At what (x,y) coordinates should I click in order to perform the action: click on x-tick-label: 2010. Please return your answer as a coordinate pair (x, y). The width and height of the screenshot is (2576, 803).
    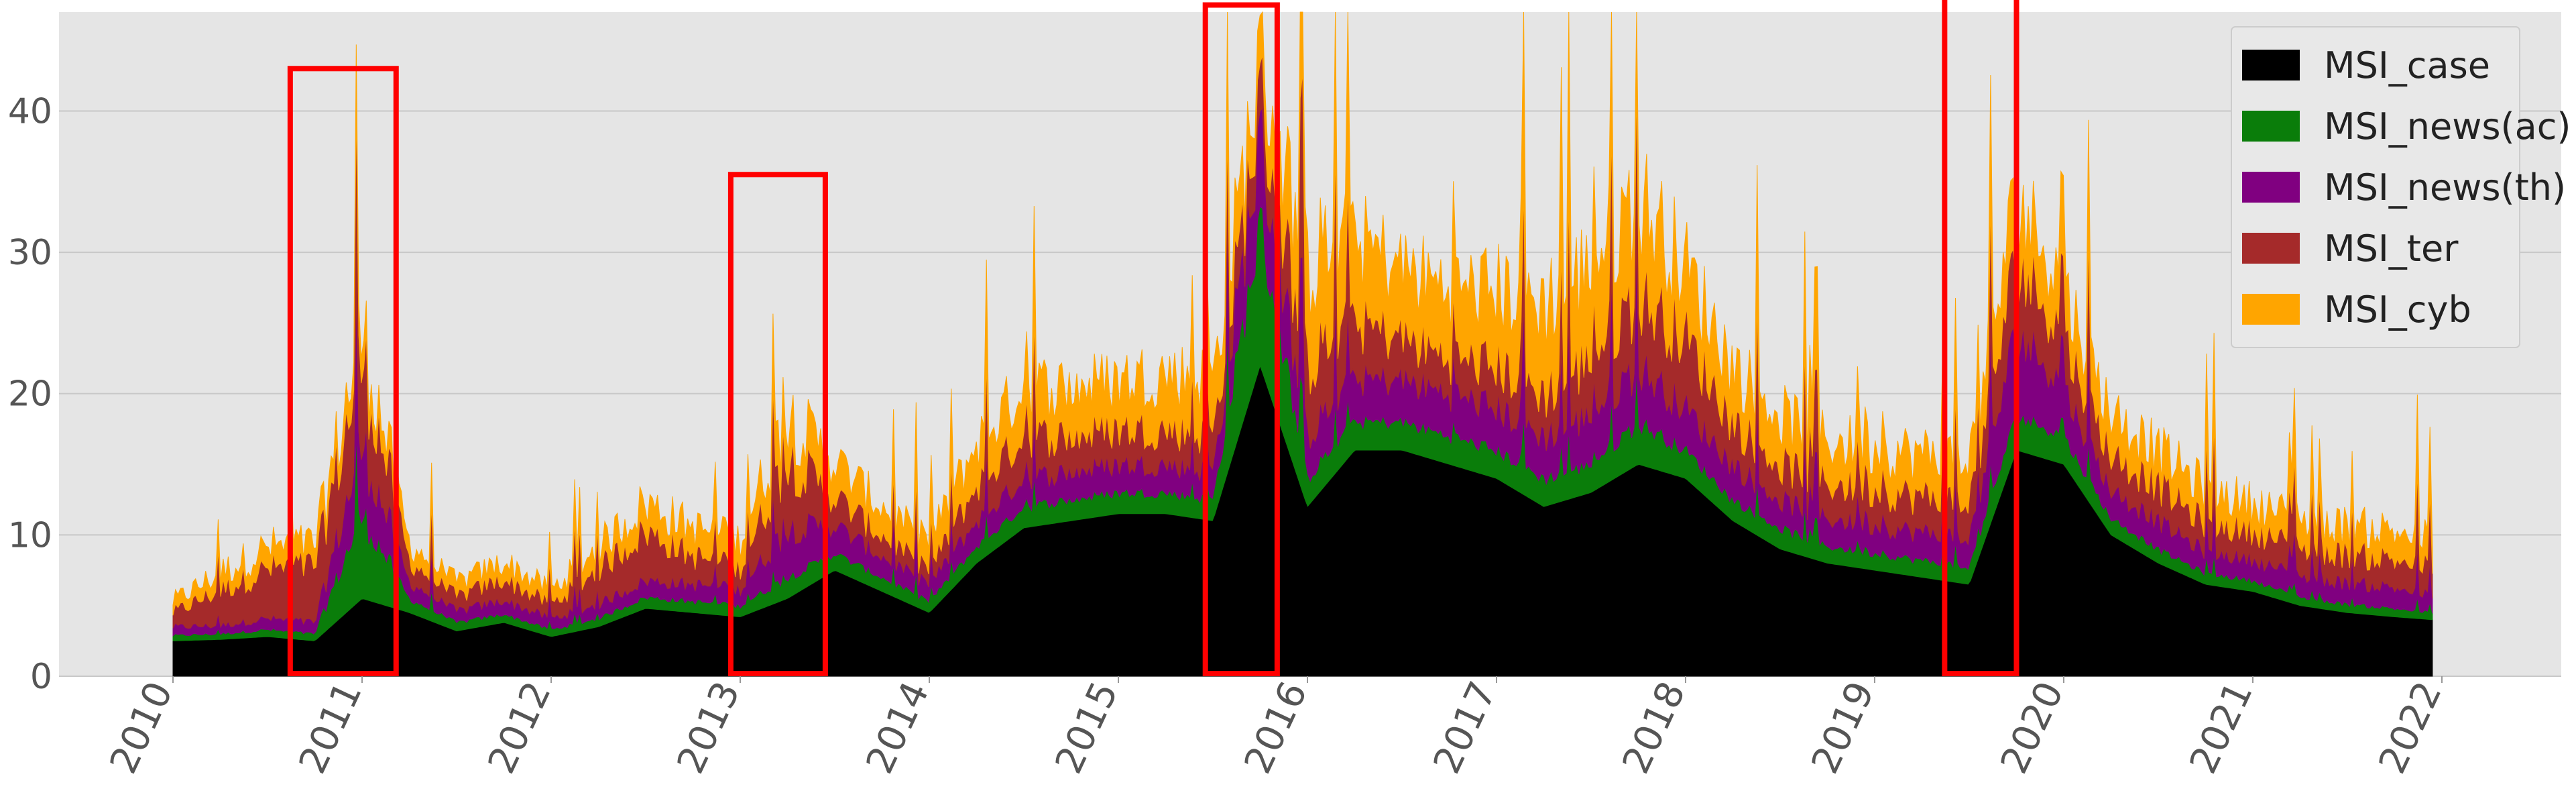
    Looking at the image, I should click on (142, 727).